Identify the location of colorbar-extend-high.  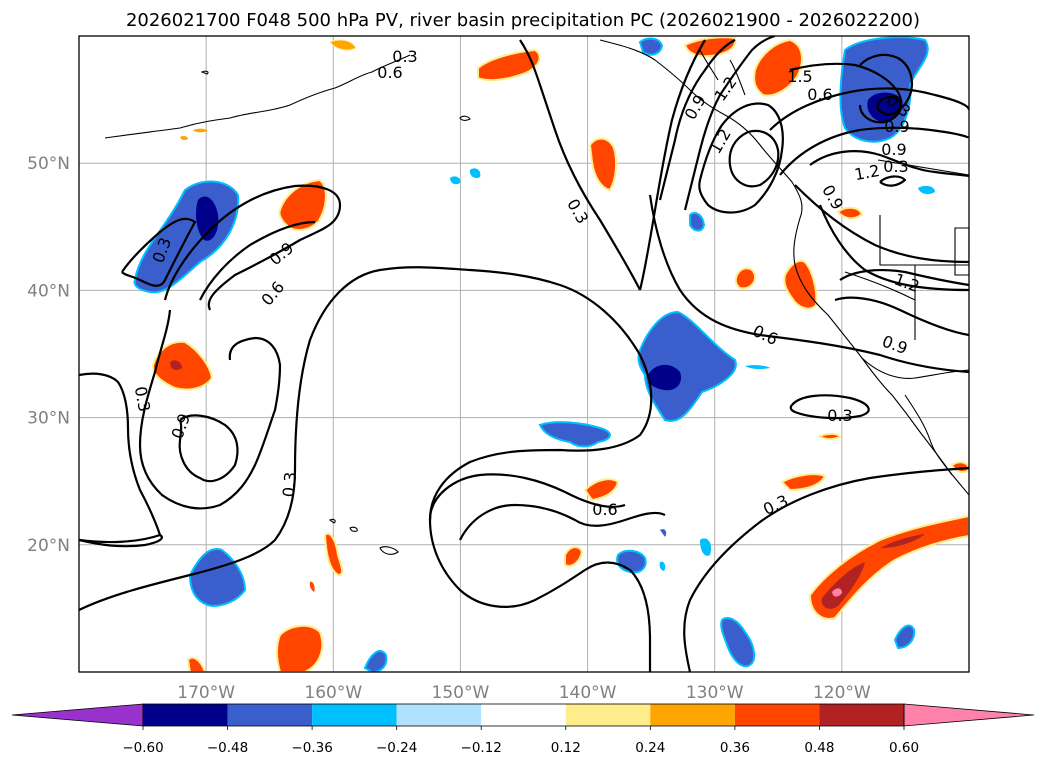
(969, 715).